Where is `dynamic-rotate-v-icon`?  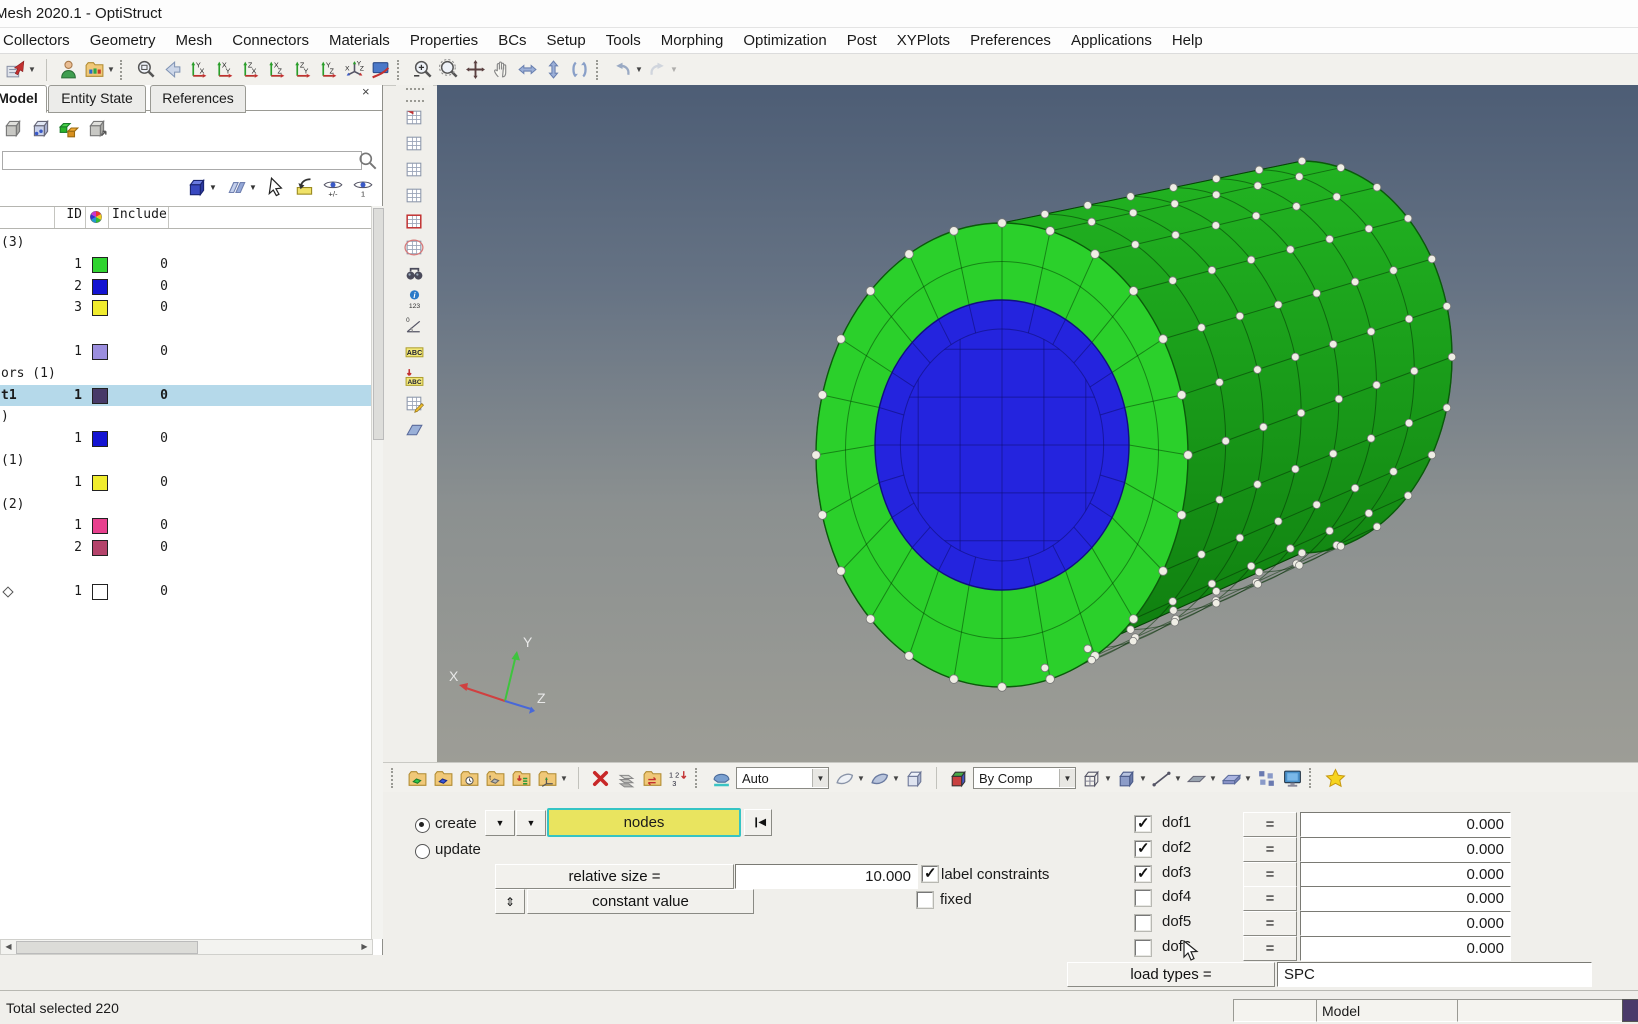
dynamic-rotate-v-icon is located at coordinates (553, 70).